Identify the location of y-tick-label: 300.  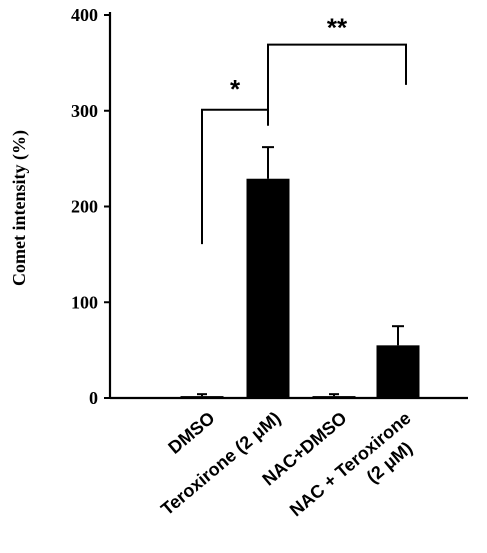
(84, 111).